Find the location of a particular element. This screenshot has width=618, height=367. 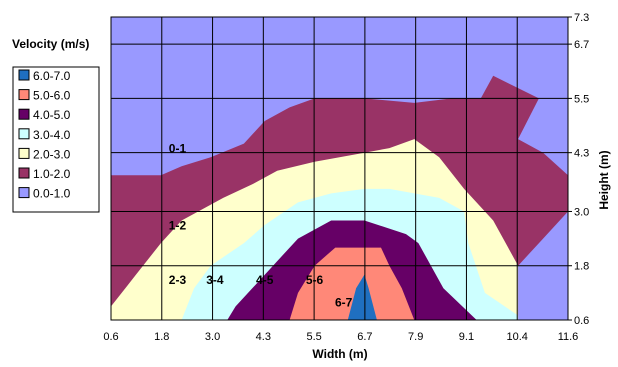

legend-label: 4.0-5.0 is located at coordinates (52, 115).